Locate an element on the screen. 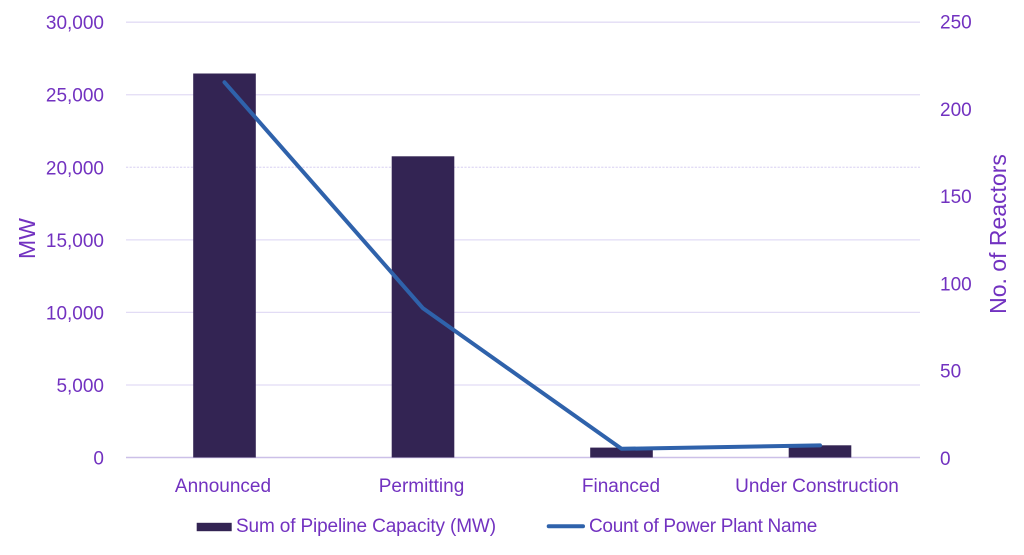 This screenshot has height=555, width=1024. svg-text: 100 is located at coordinates (956, 284).